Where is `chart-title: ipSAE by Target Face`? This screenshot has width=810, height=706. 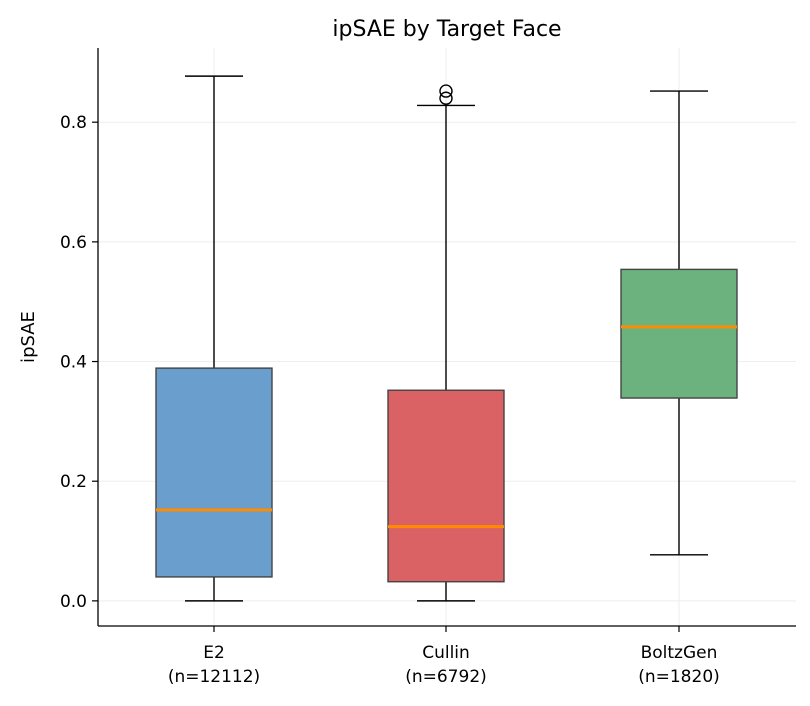
chart-title: ipSAE by Target Face is located at coordinates (446, 29).